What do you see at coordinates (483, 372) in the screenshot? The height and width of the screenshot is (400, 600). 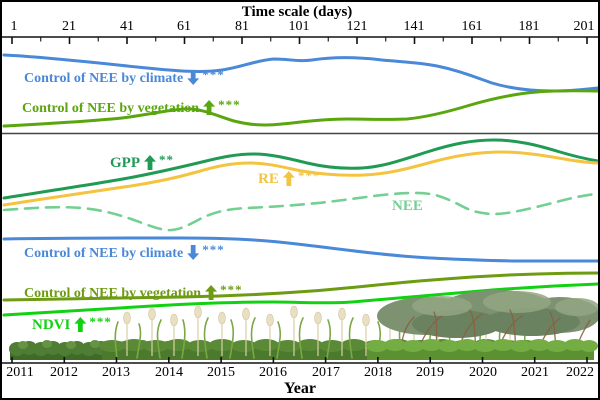 I see `bottom-axis-tick-2020: 2020` at bounding box center [483, 372].